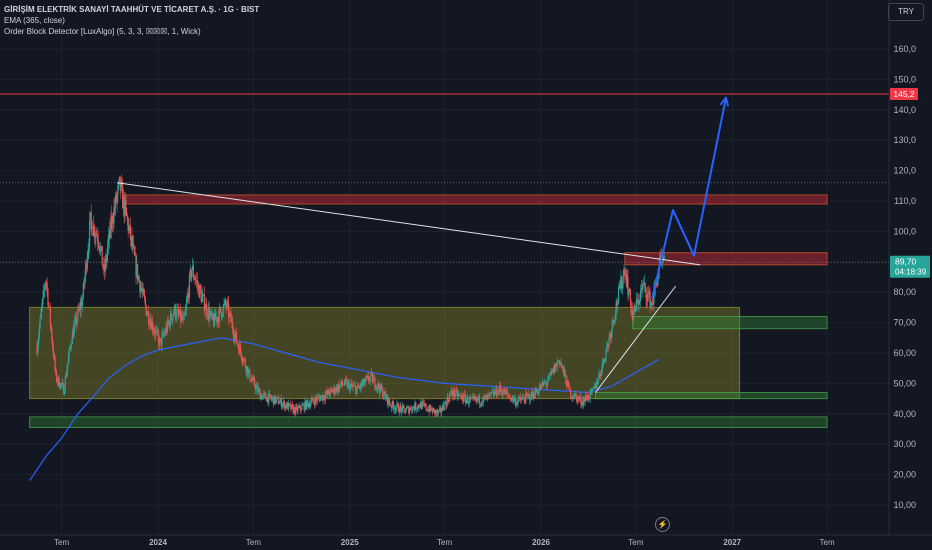 This screenshot has width=932, height=550. Describe the element at coordinates (350, 542) in the screenshot. I see `time-tick-label: 2025` at that location.